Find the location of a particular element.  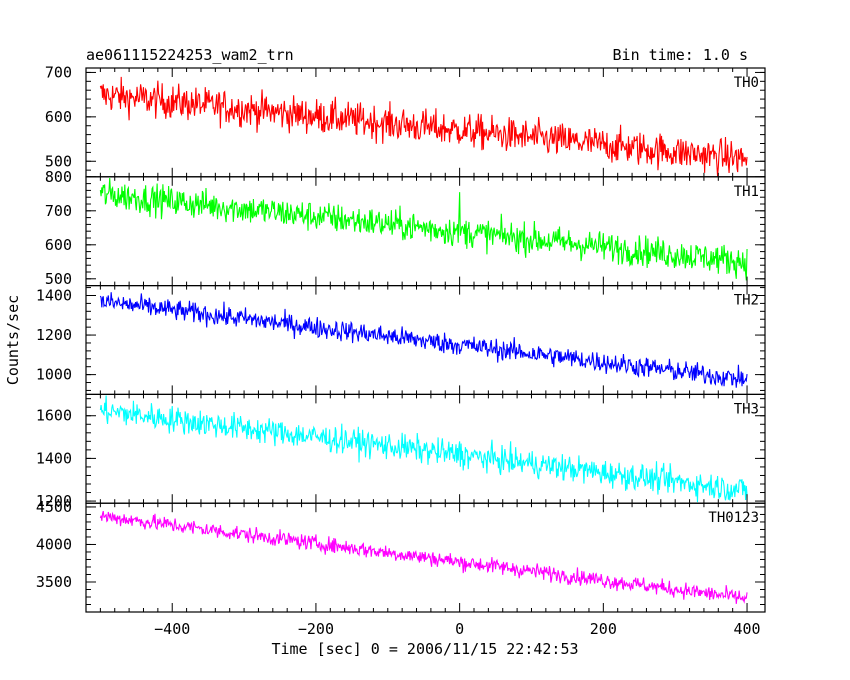

panel-th0123: 3500 4000 4500 TH0123 is located at coordinates (401, 555).